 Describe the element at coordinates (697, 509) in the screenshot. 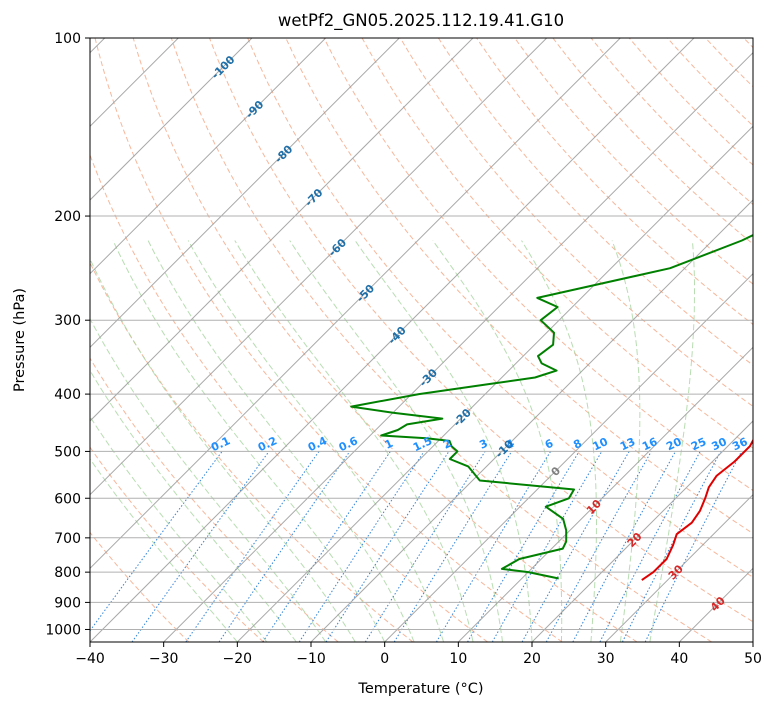

I see `profile-line` at that location.